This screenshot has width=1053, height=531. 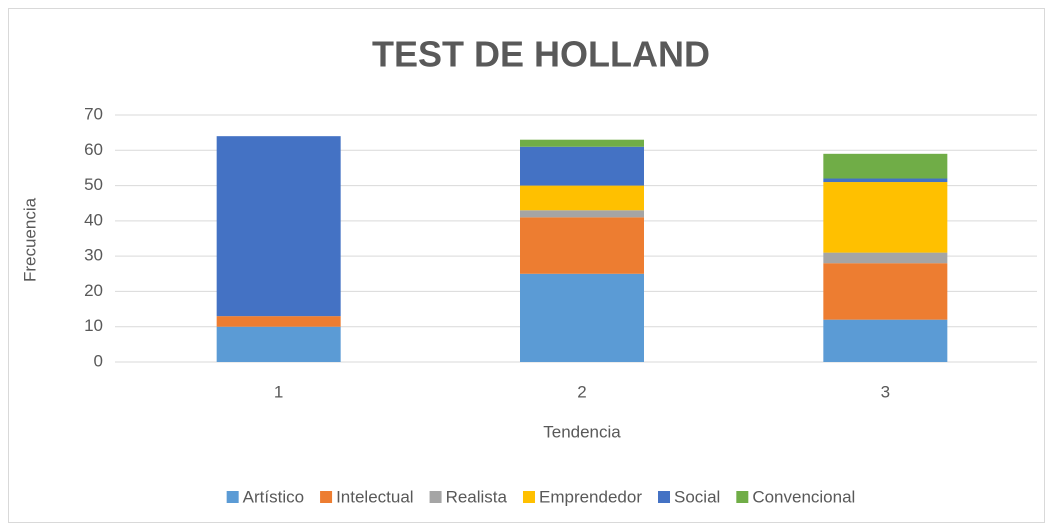 I want to click on x-tick-label: 2, so click(x=581, y=391).